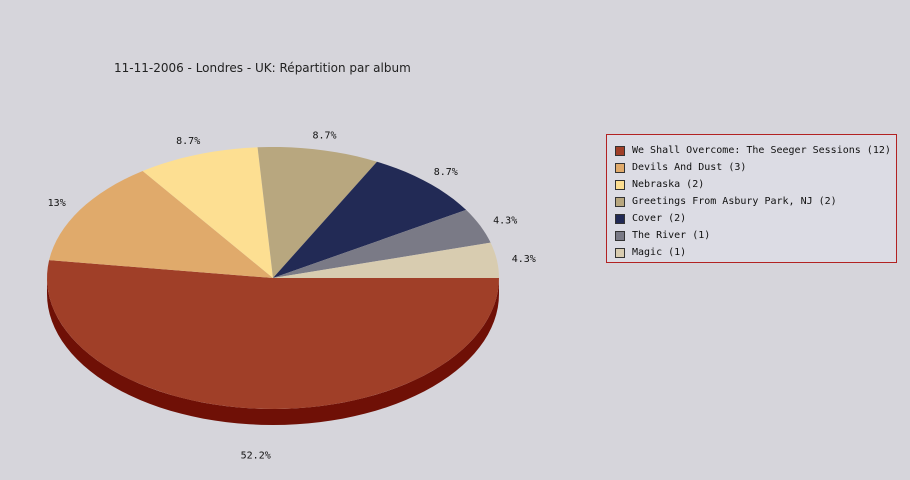 The image size is (910, 480). What do you see at coordinates (689, 167) in the screenshot?
I see `legend-label: Devils And Dust (3)` at bounding box center [689, 167].